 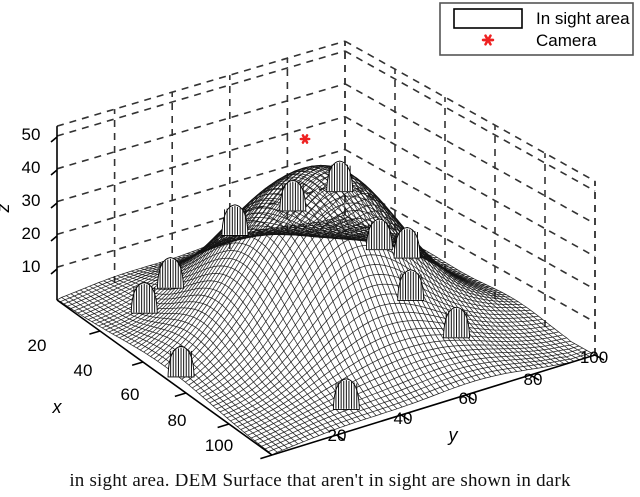 I want to click on legend-label-in-sight-area: In sight area, so click(x=583, y=18).